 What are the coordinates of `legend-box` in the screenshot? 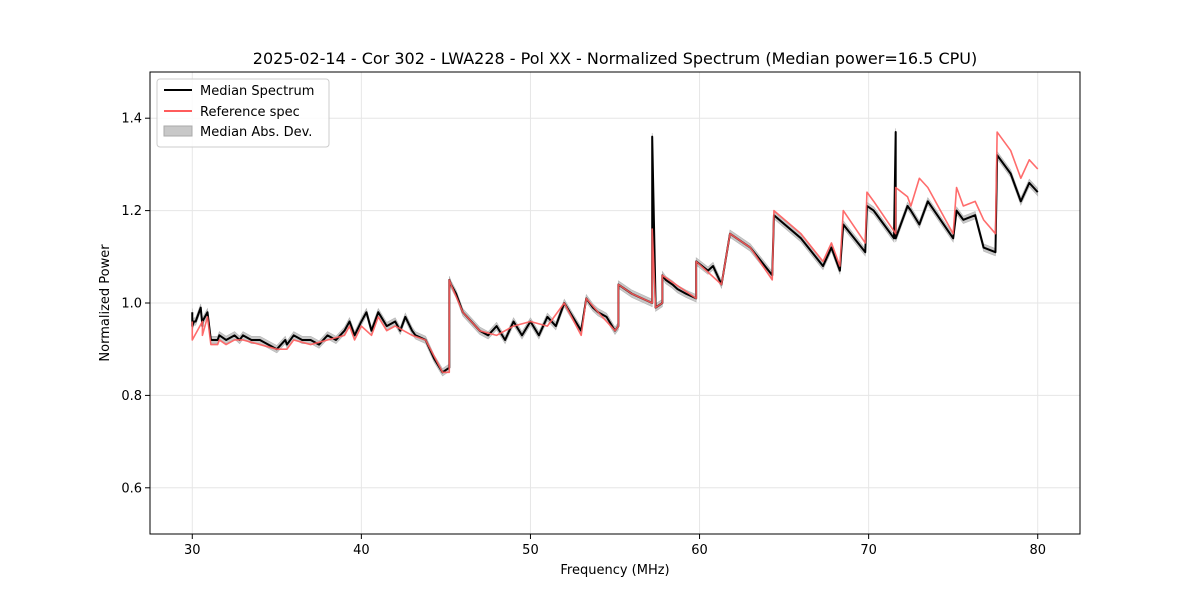 It's located at (243, 113).